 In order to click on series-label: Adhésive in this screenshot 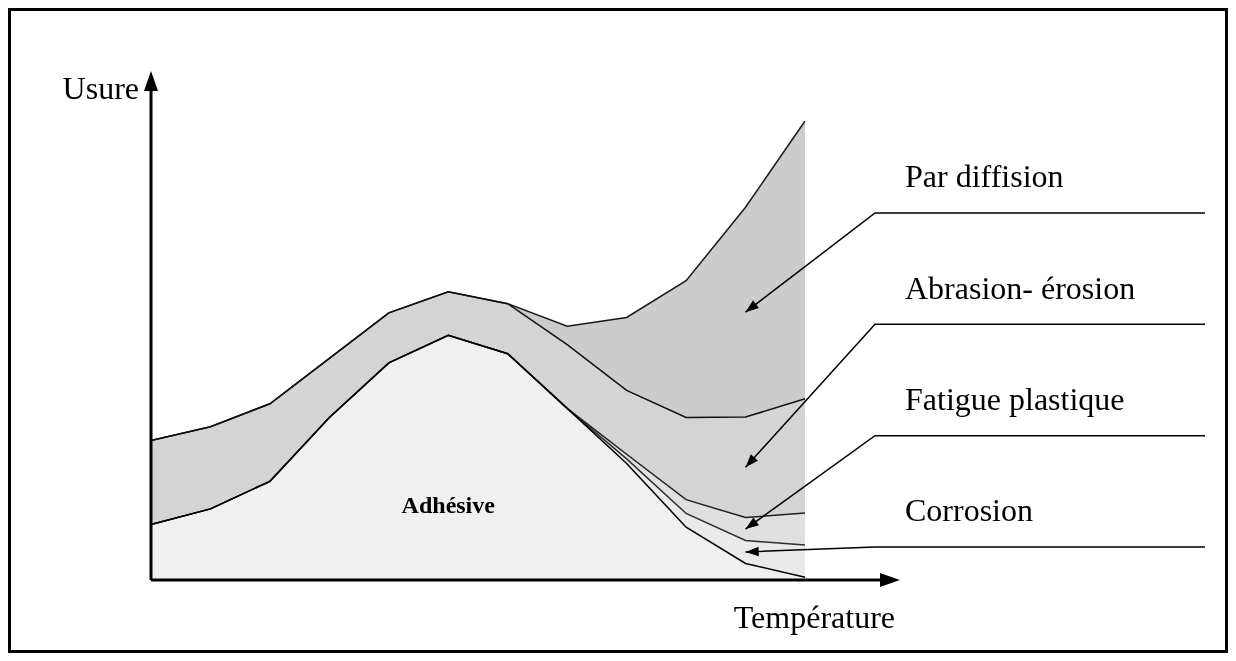, I will do `click(448, 504)`.